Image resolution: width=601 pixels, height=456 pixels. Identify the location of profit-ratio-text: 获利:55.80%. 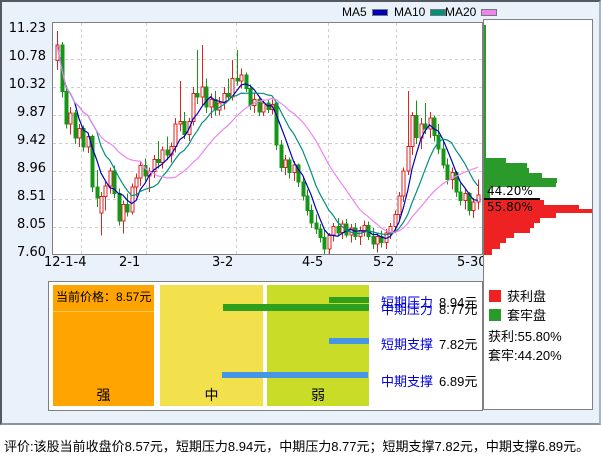
(525, 336).